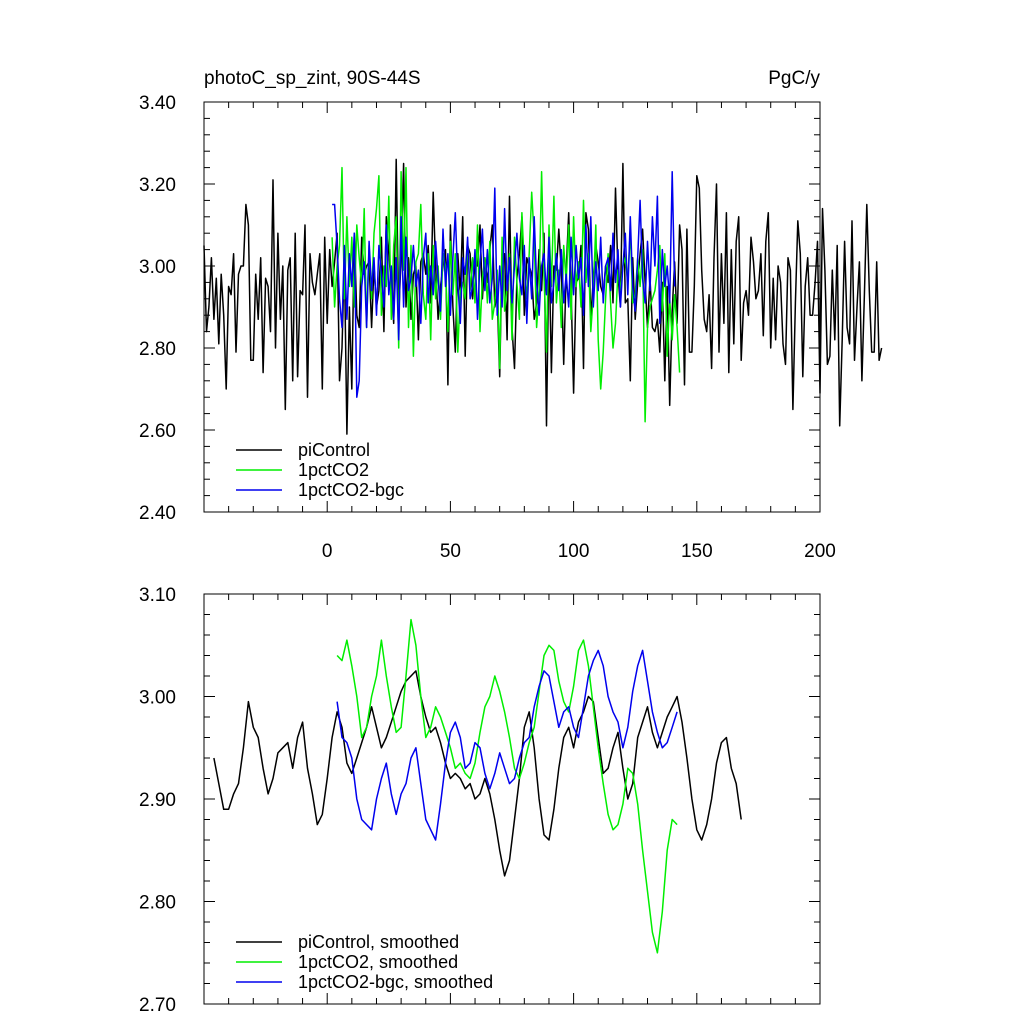 This screenshot has height=1024, width=1024. I want to click on y-tick-label: 2.60, so click(157, 431).